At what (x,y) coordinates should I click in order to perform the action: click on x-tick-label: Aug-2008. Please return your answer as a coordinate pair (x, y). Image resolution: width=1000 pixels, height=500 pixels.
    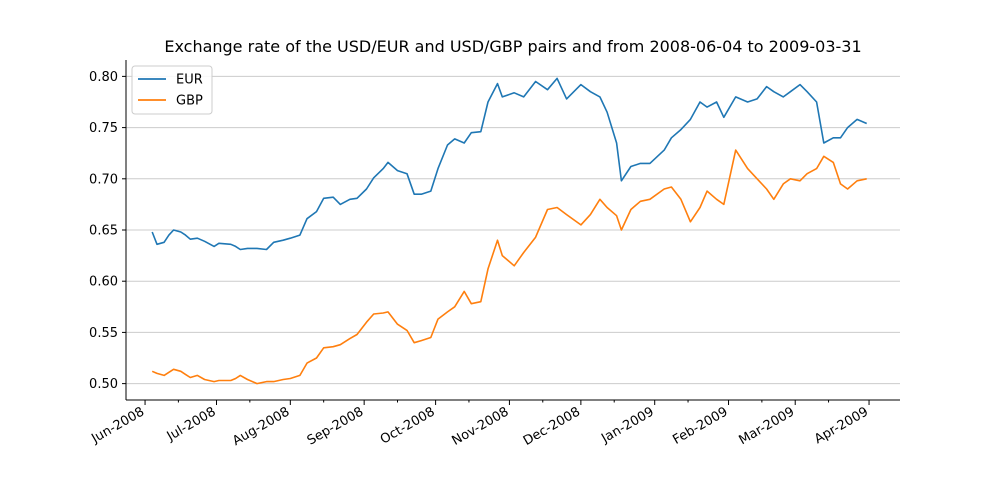
    Looking at the image, I should click on (261, 426).